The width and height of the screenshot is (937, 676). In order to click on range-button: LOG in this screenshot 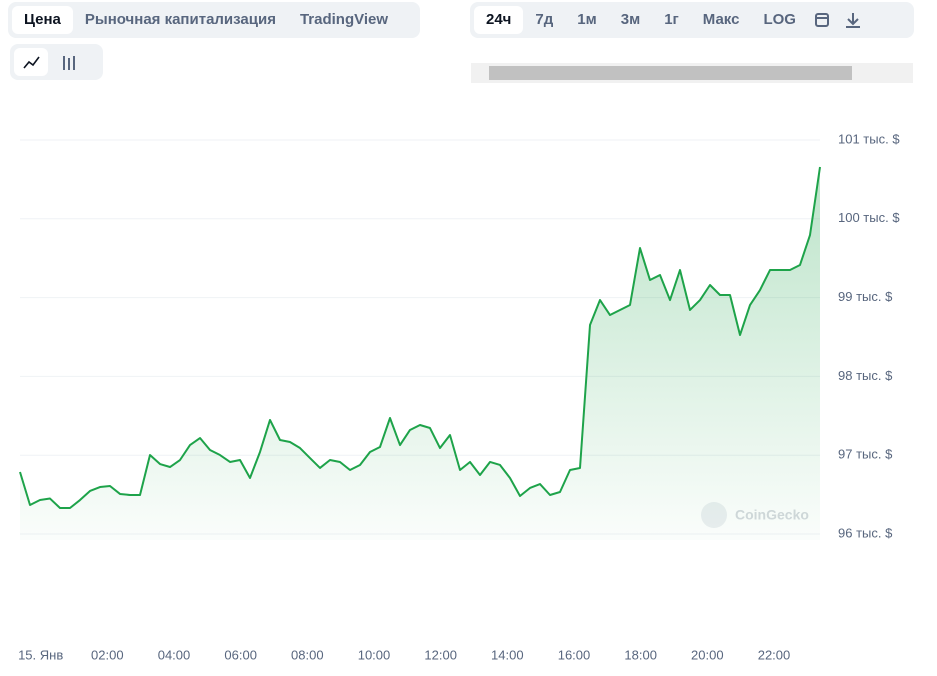, I will do `click(779, 19)`.